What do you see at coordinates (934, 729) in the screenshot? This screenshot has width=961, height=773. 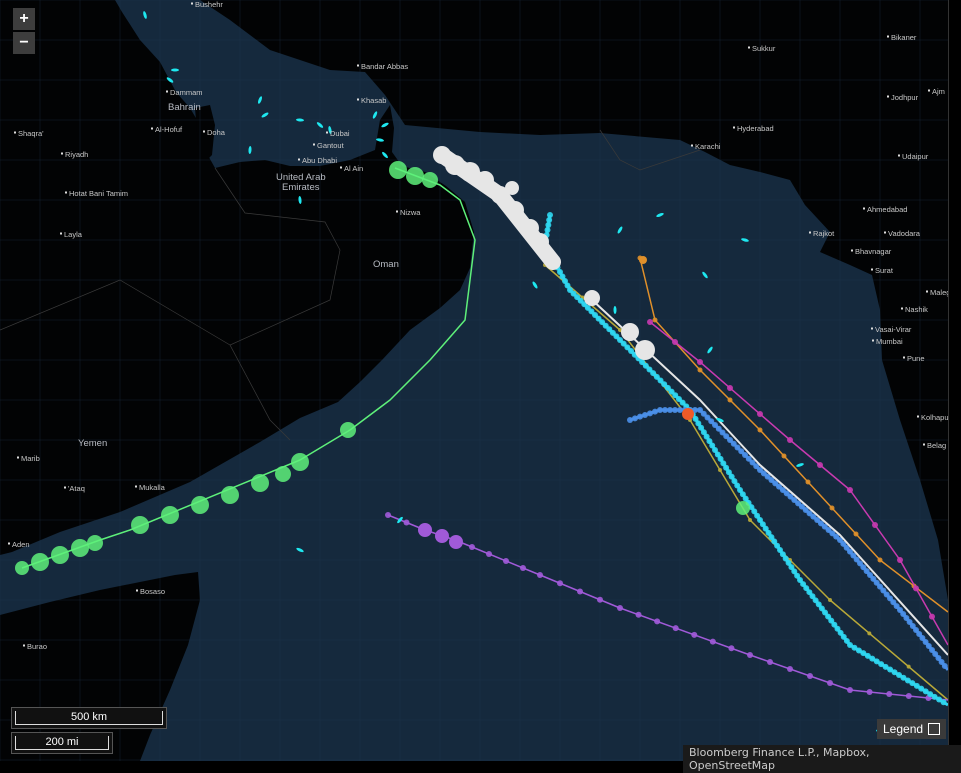 I see `legend-checkbox-icon` at bounding box center [934, 729].